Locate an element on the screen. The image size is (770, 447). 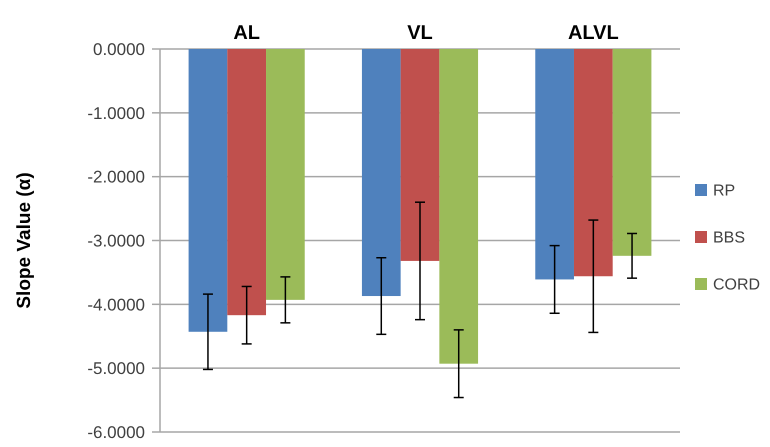
x-tick-label: AL is located at coordinates (246, 33).